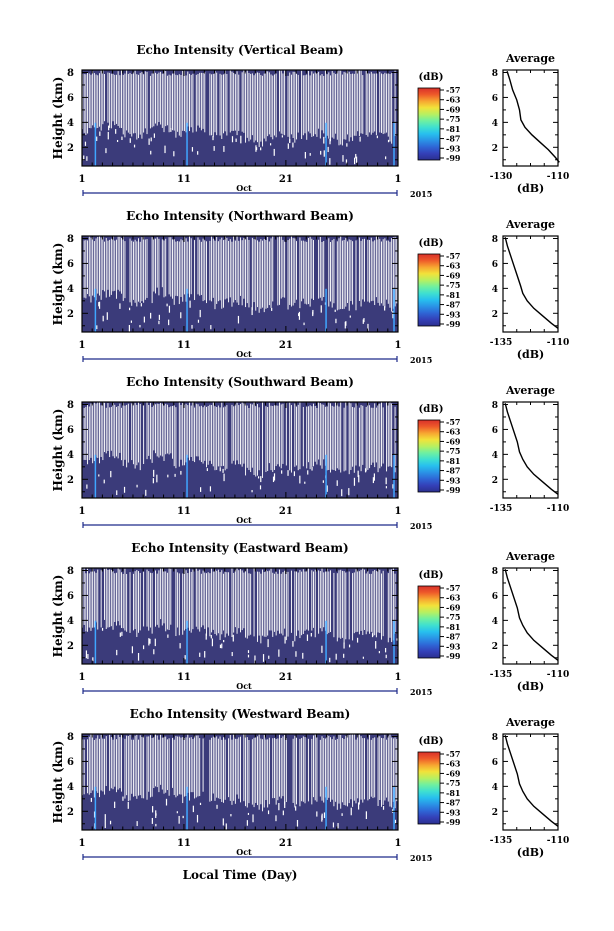 Image resolution: width=614 pixels, height=931 pixels. I want to click on profile-y-tick-label: 2, so click(495, 149).